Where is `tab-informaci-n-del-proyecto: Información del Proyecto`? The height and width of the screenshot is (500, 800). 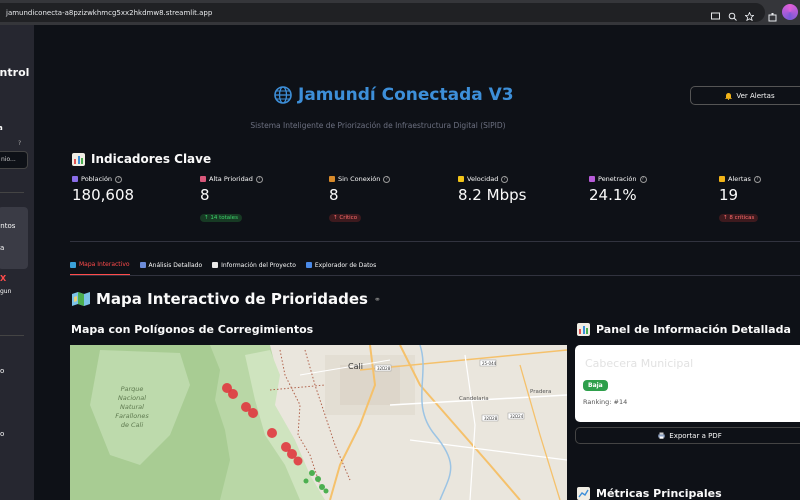
tab-informaci-n-del-proyecto: Información del Proyecto is located at coordinates (254, 268).